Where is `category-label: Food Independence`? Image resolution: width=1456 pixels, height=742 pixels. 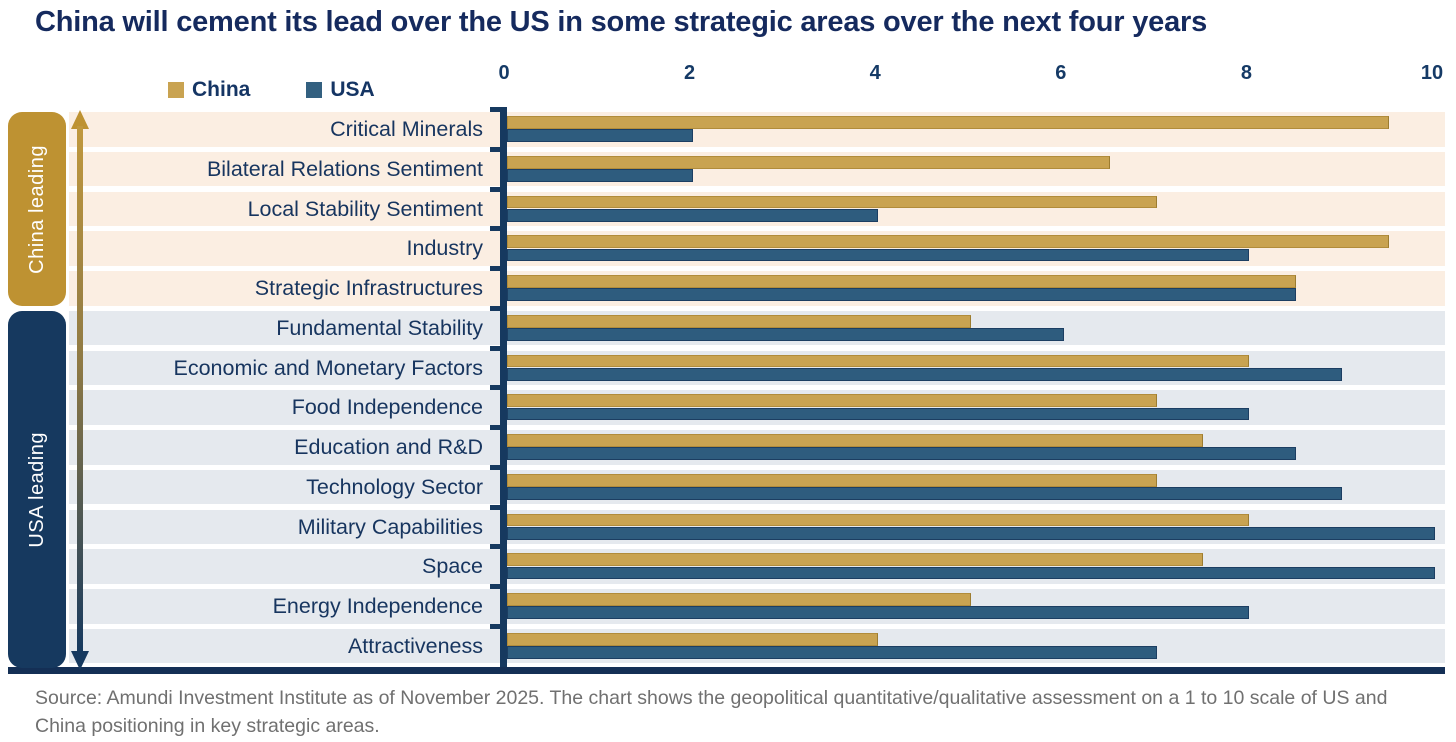 category-label: Food Independence is located at coordinates (387, 407).